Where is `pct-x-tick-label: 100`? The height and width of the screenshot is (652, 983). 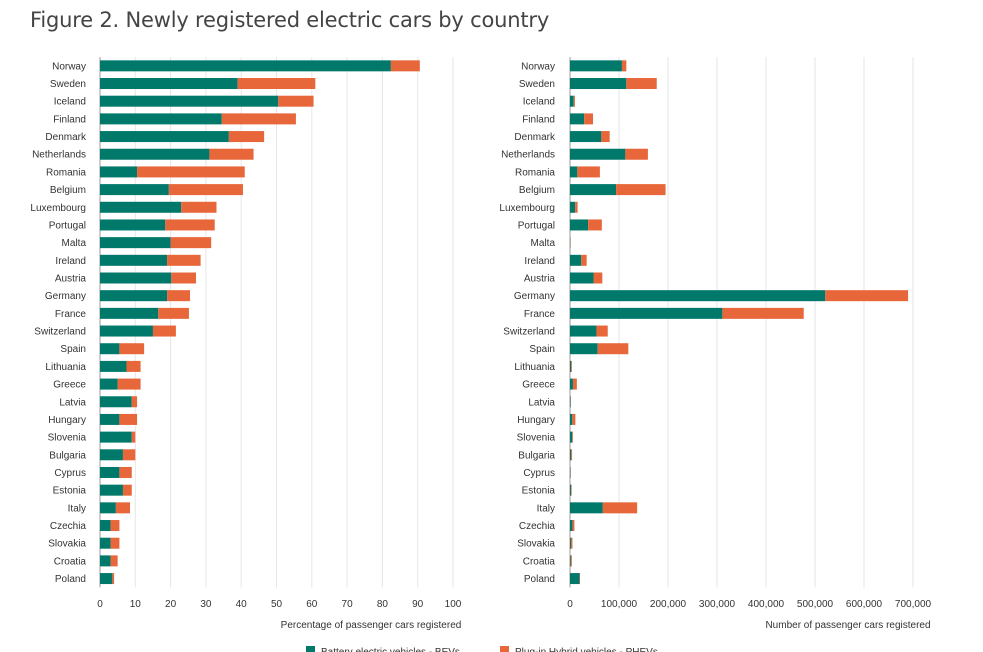
pct-x-tick-label: 100 is located at coordinates (453, 604).